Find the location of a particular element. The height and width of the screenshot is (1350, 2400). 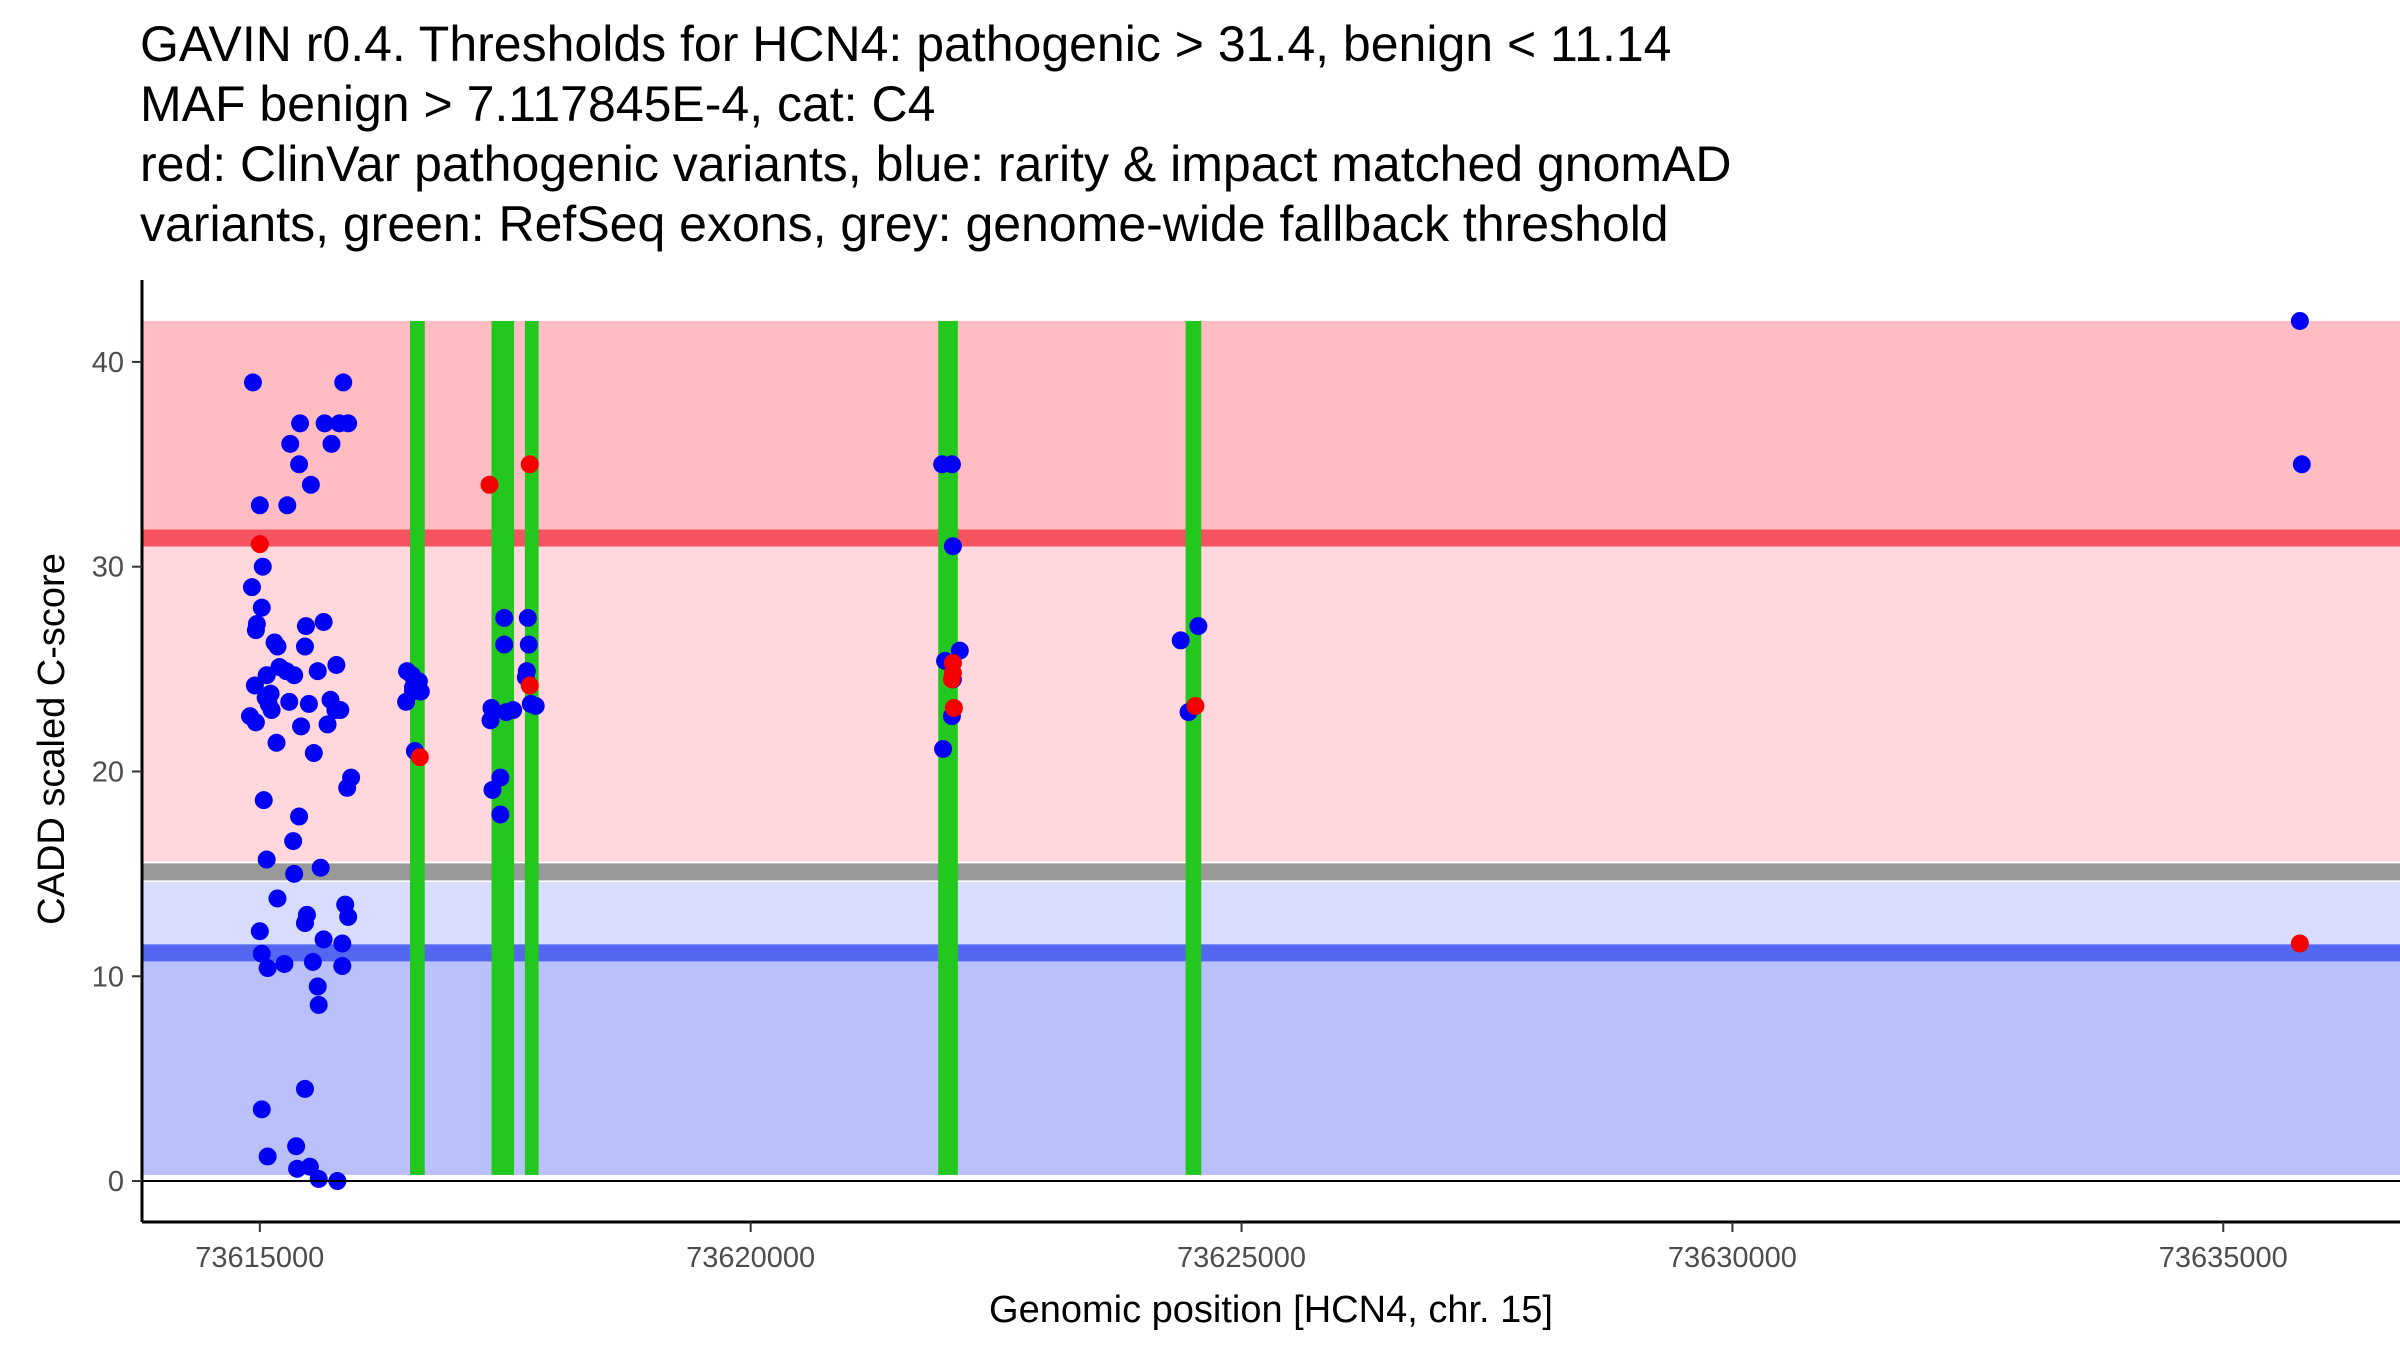

x-axis-ticks: 73615000 73620000 73625000 73630000 73635000 is located at coordinates (1241, 1248).